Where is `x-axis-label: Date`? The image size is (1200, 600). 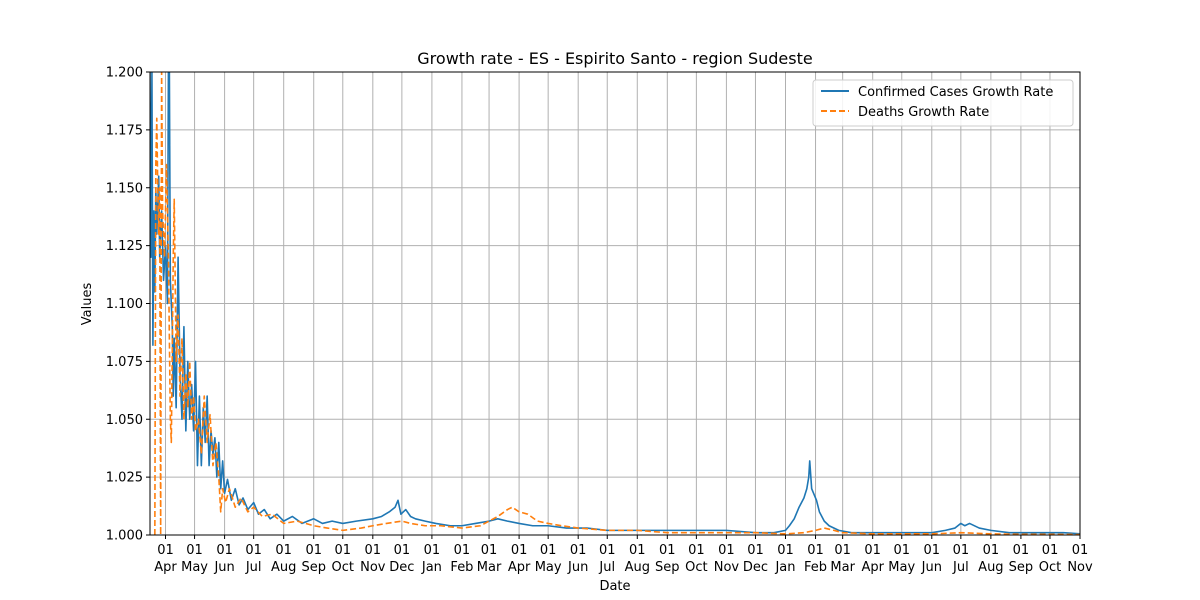 x-axis-label: Date is located at coordinates (614, 586).